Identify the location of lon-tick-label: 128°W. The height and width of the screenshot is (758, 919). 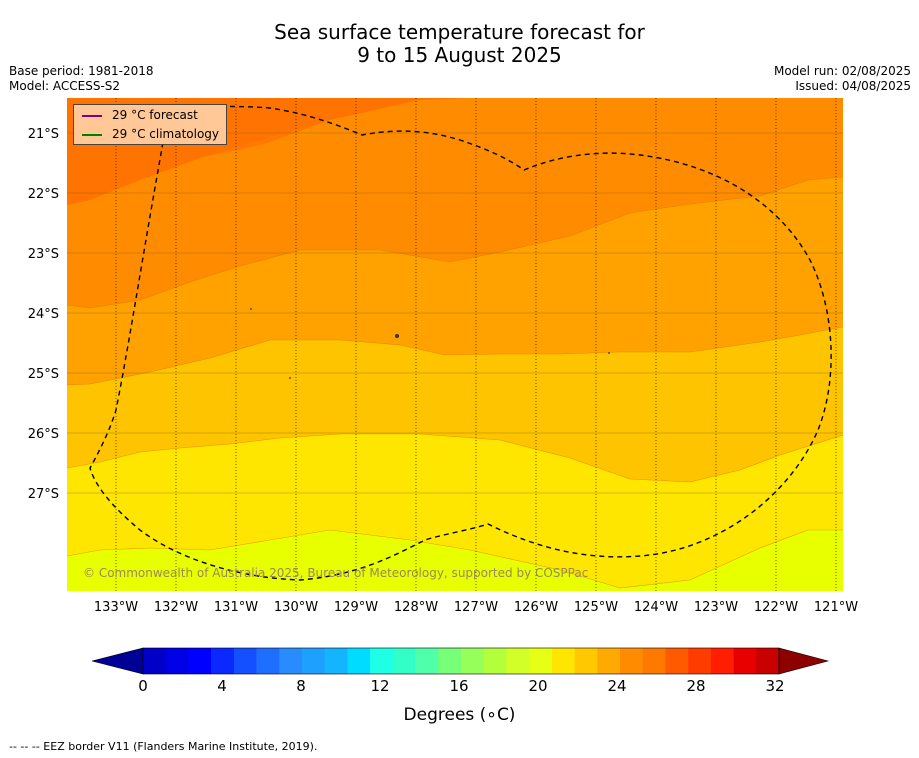
(416, 607).